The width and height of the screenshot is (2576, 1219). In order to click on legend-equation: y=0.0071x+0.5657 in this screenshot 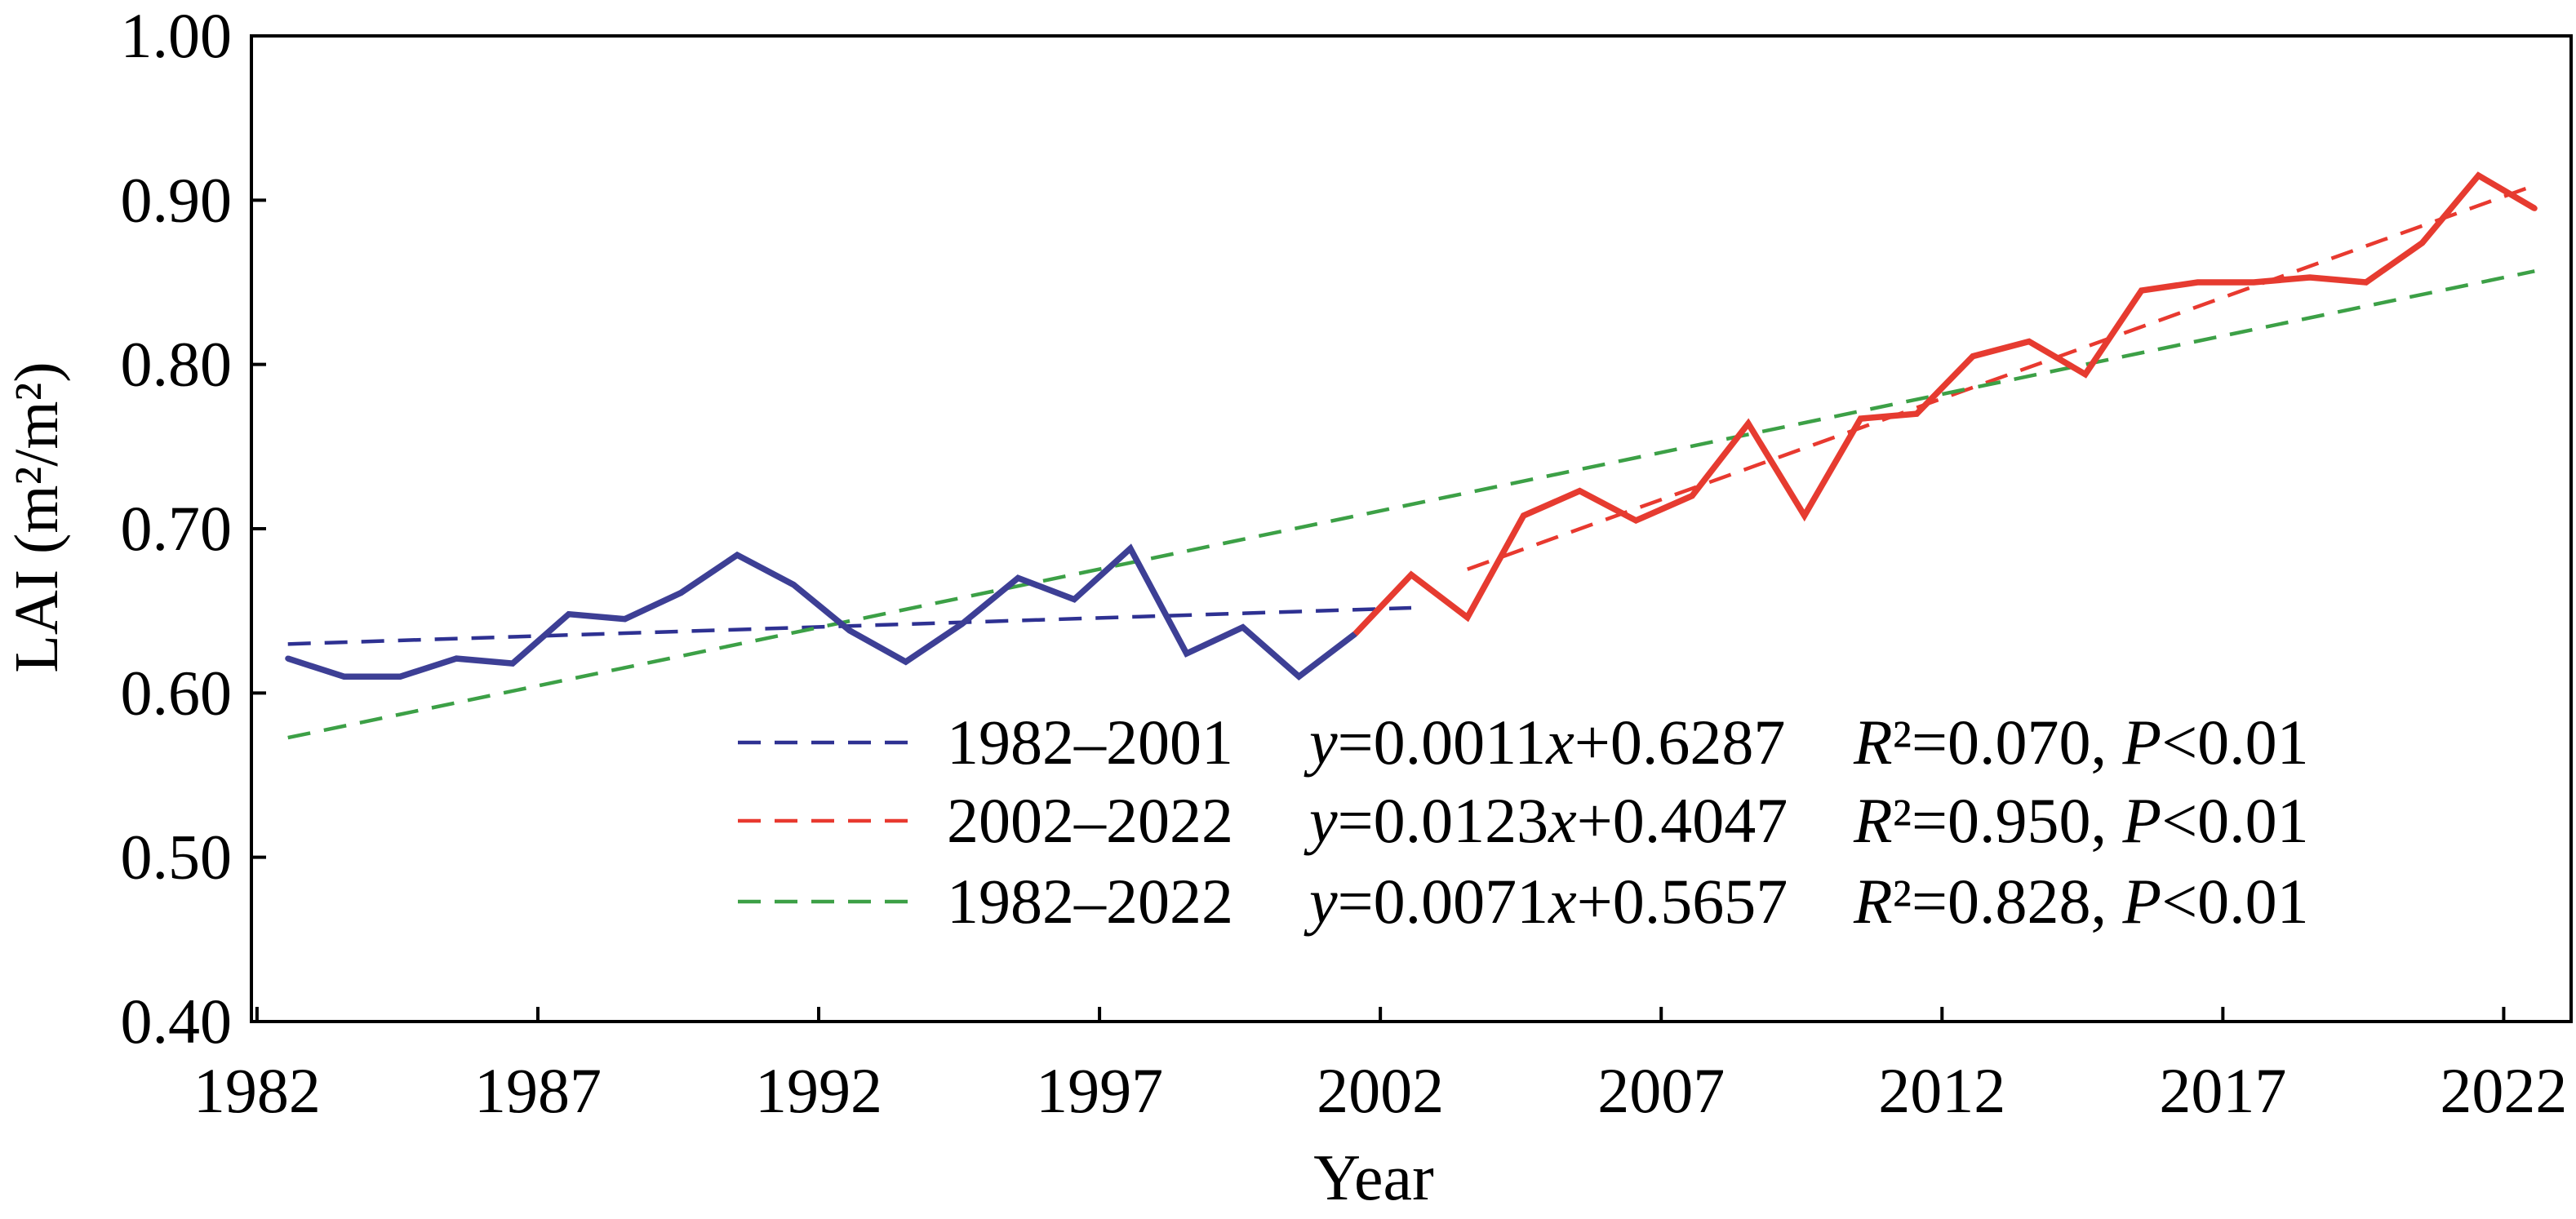, I will do `click(1546, 901)`.